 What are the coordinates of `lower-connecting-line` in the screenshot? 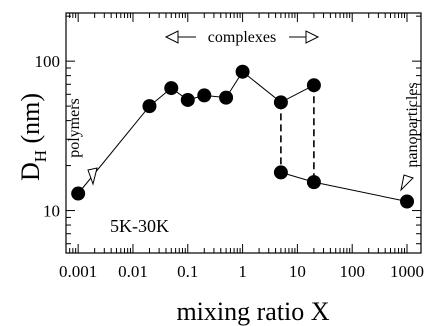 It's located at (344, 186).